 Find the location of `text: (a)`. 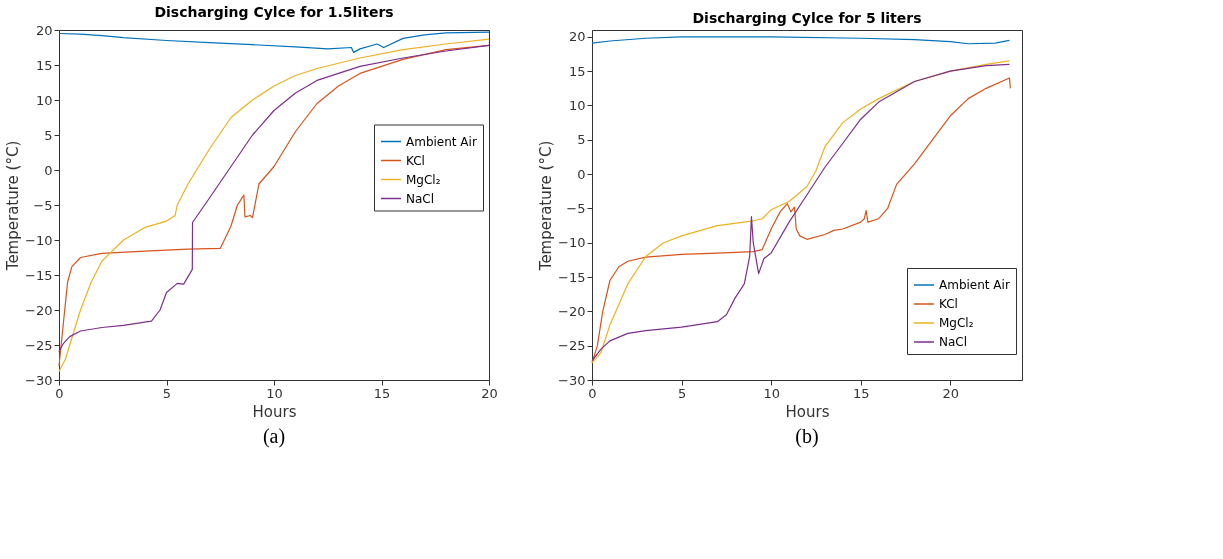

text: (a) is located at coordinates (274, 436).